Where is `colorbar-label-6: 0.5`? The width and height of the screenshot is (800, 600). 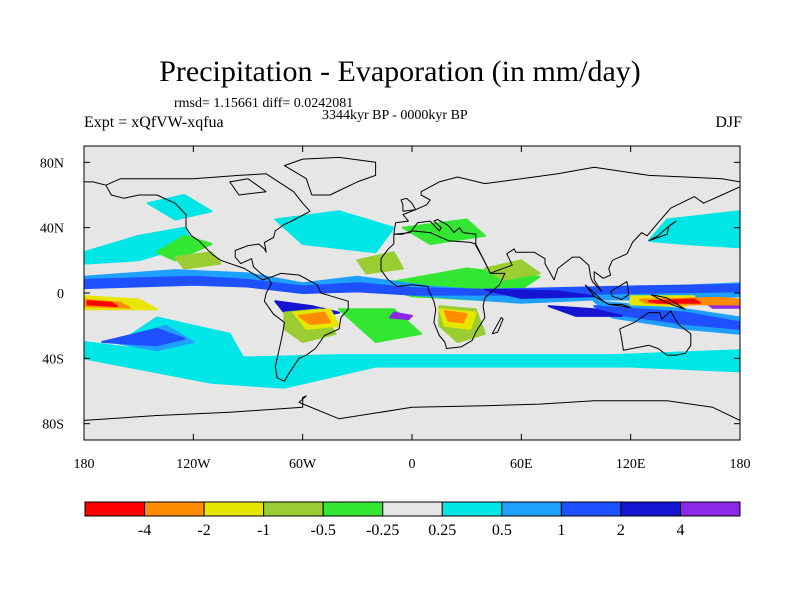 colorbar-label-6: 0.5 is located at coordinates (502, 530).